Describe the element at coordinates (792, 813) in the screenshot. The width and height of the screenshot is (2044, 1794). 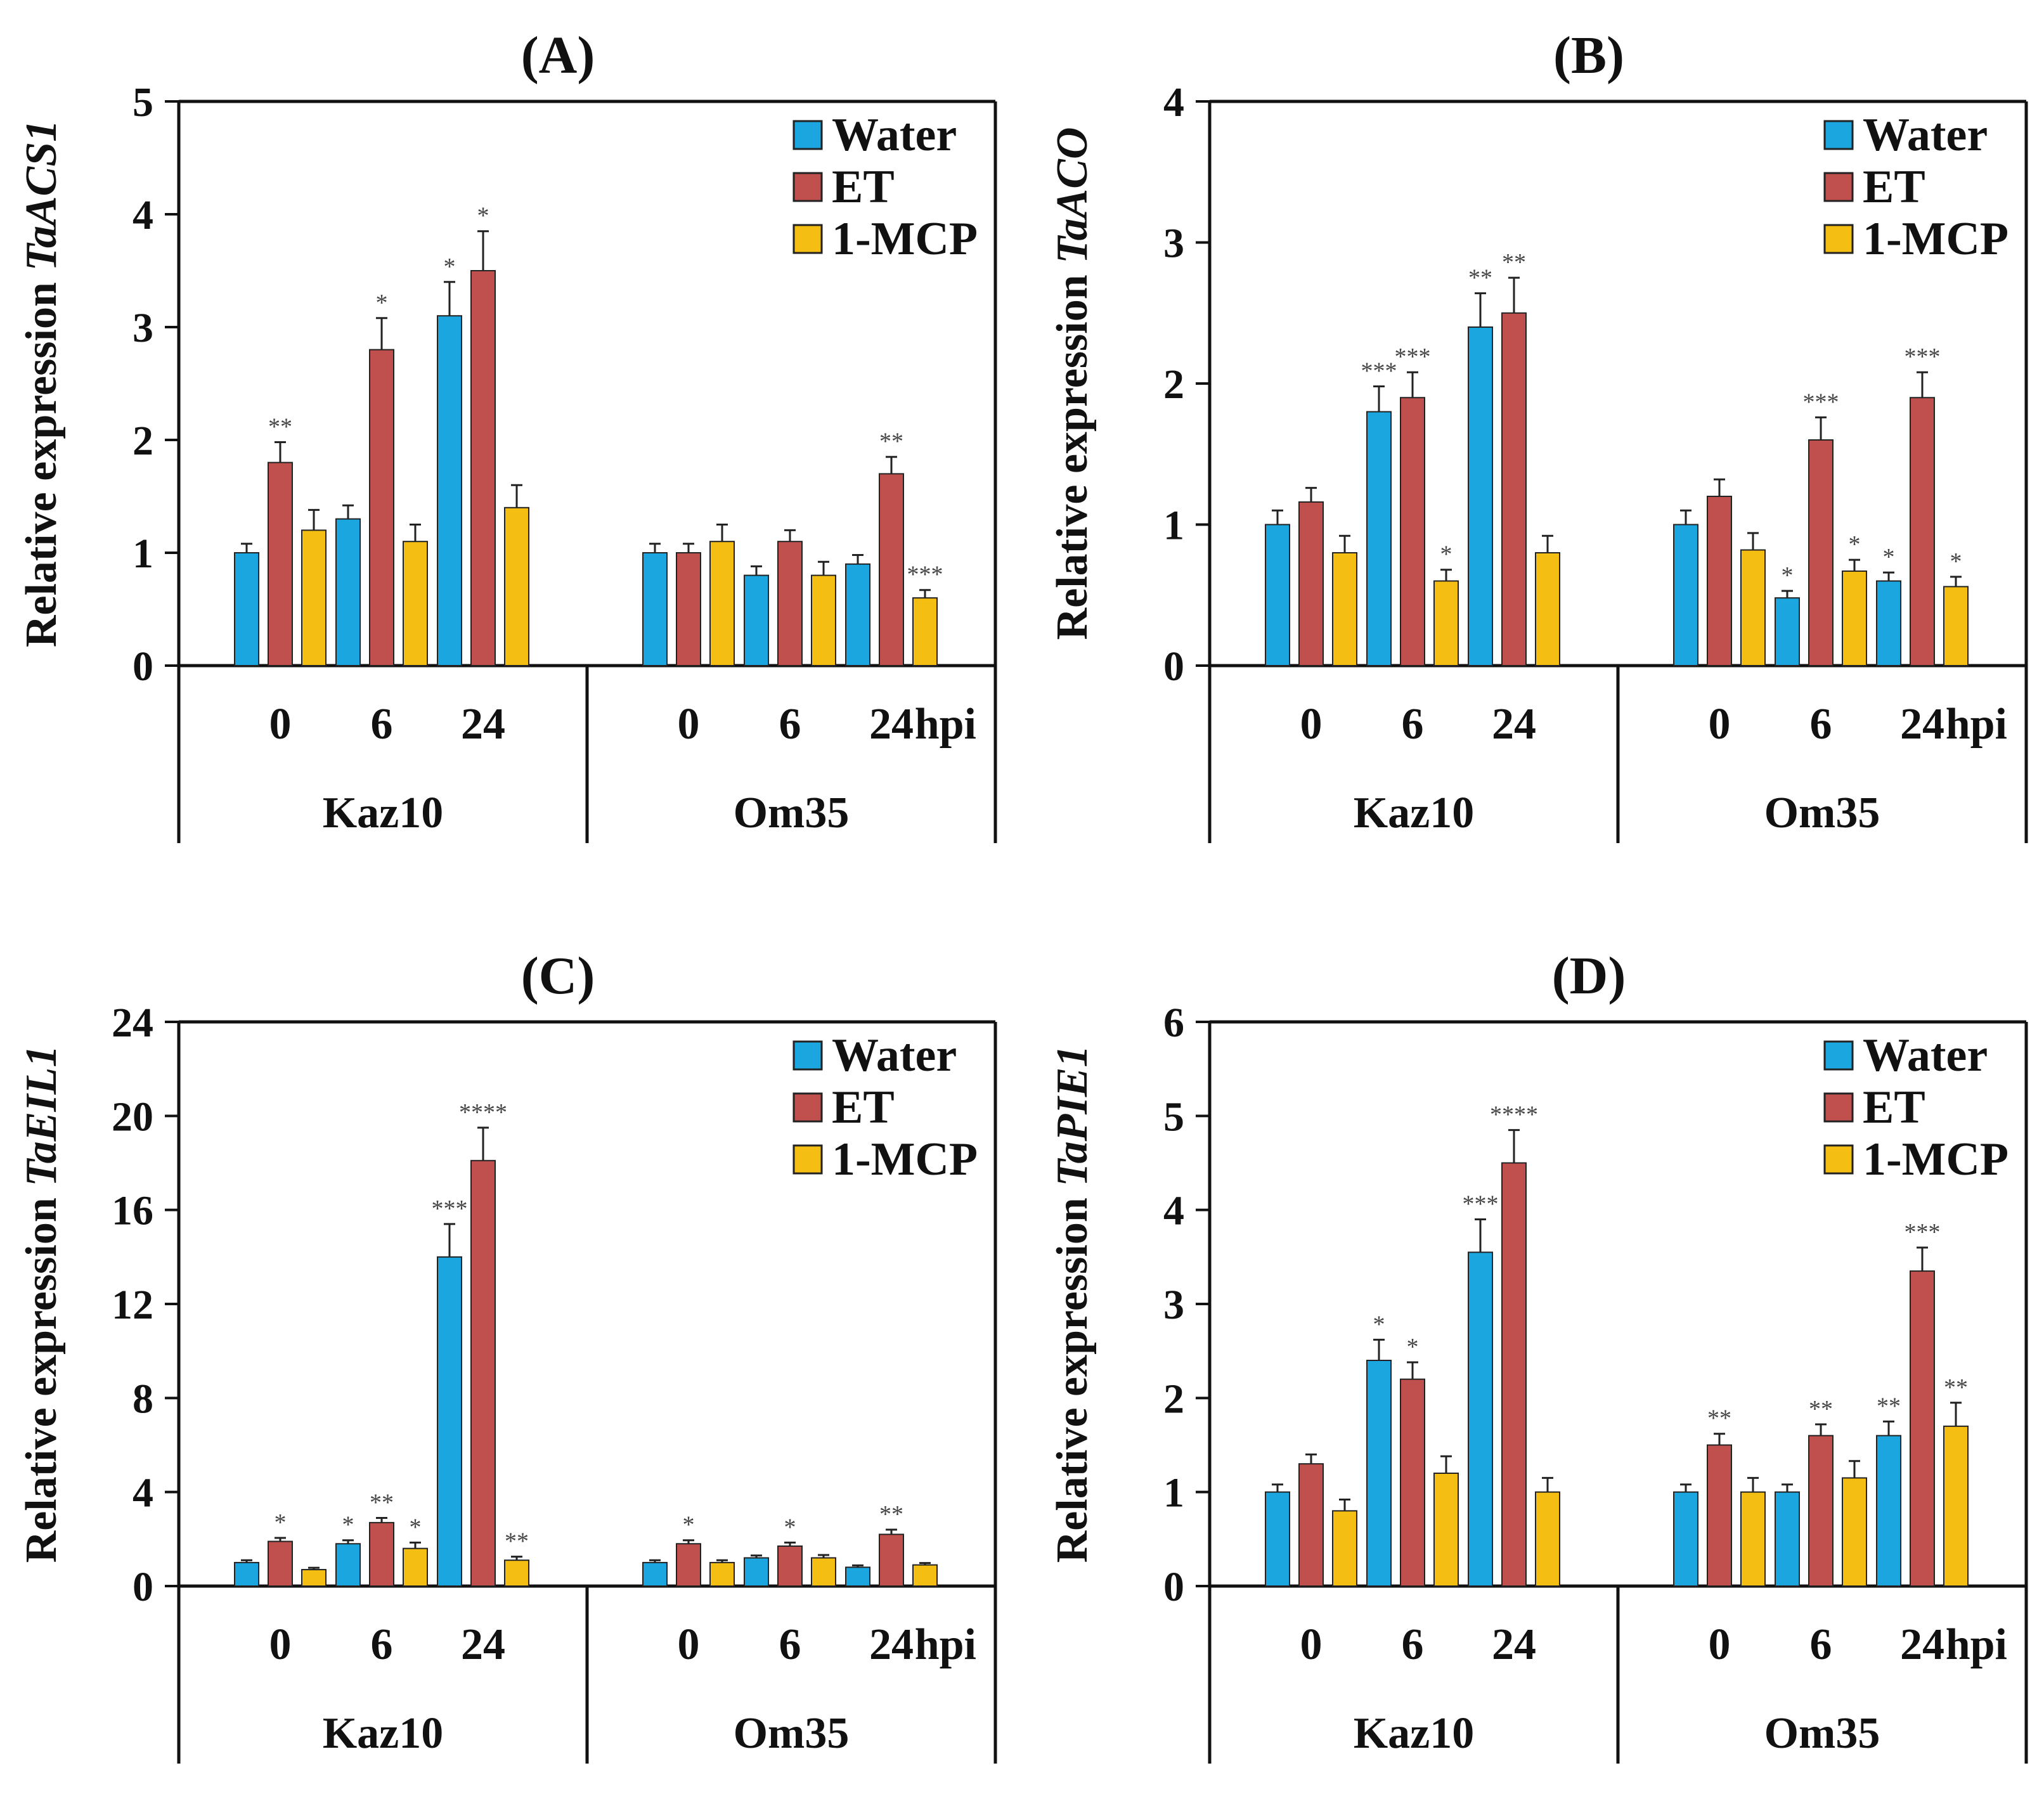
I see `group-label: Om35` at that location.